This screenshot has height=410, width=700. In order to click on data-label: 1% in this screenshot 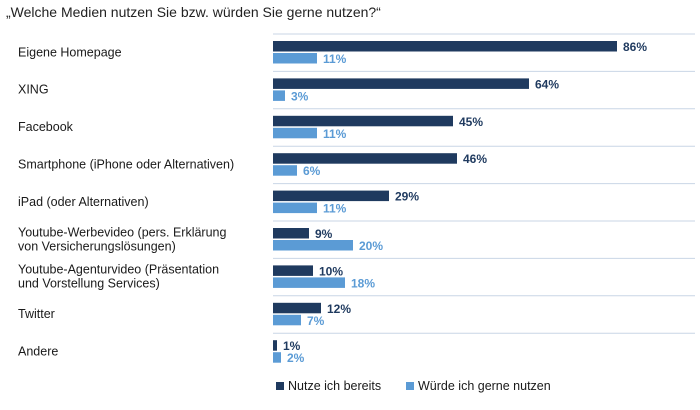, I will do `click(292, 346)`.